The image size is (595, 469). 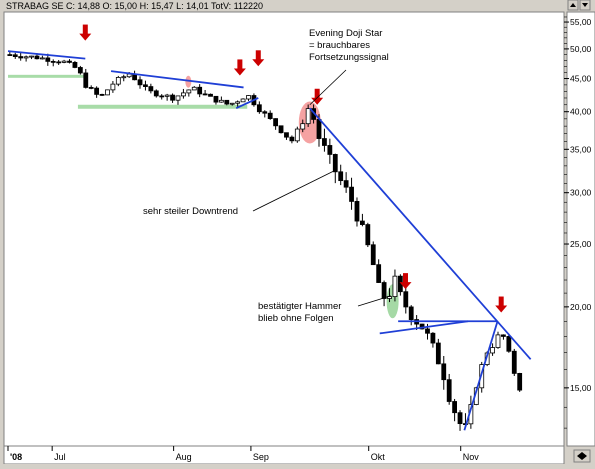 I want to click on small-highlight, so click(x=188, y=81).